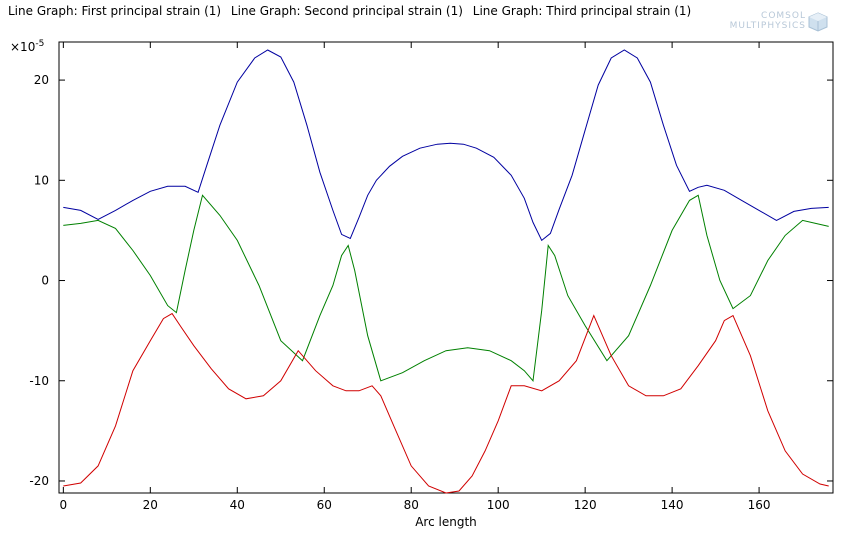 The width and height of the screenshot is (846, 538). Describe the element at coordinates (64, 505) in the screenshot. I see `x-tick-label: 0` at that location.